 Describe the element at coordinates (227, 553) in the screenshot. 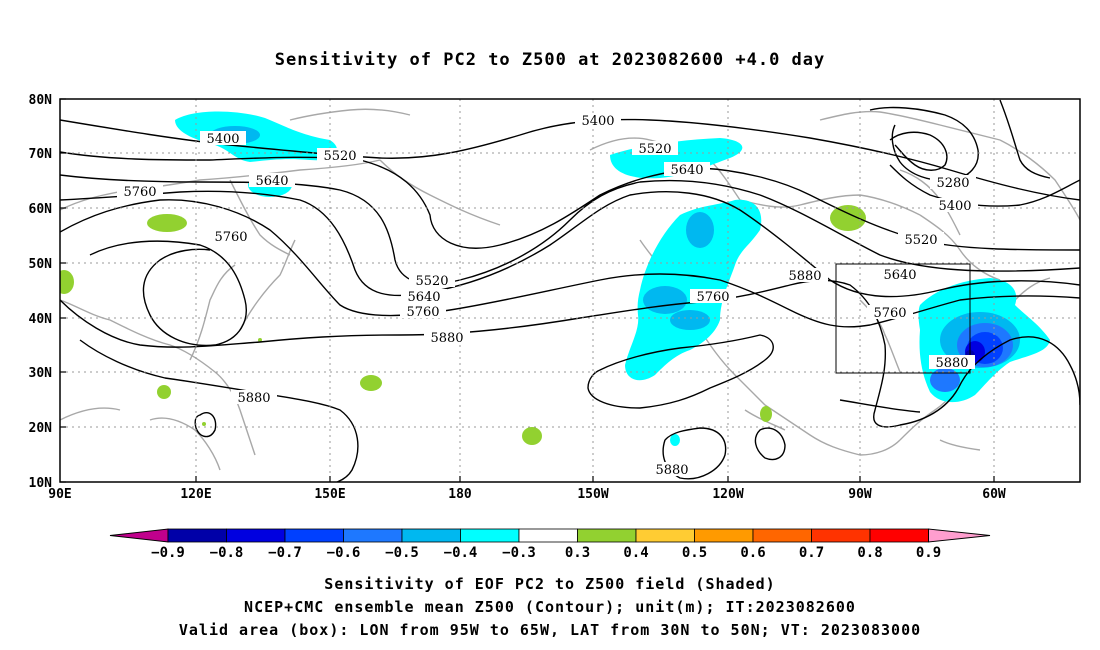

I see `colorbar-tick-label: −0.8` at that location.